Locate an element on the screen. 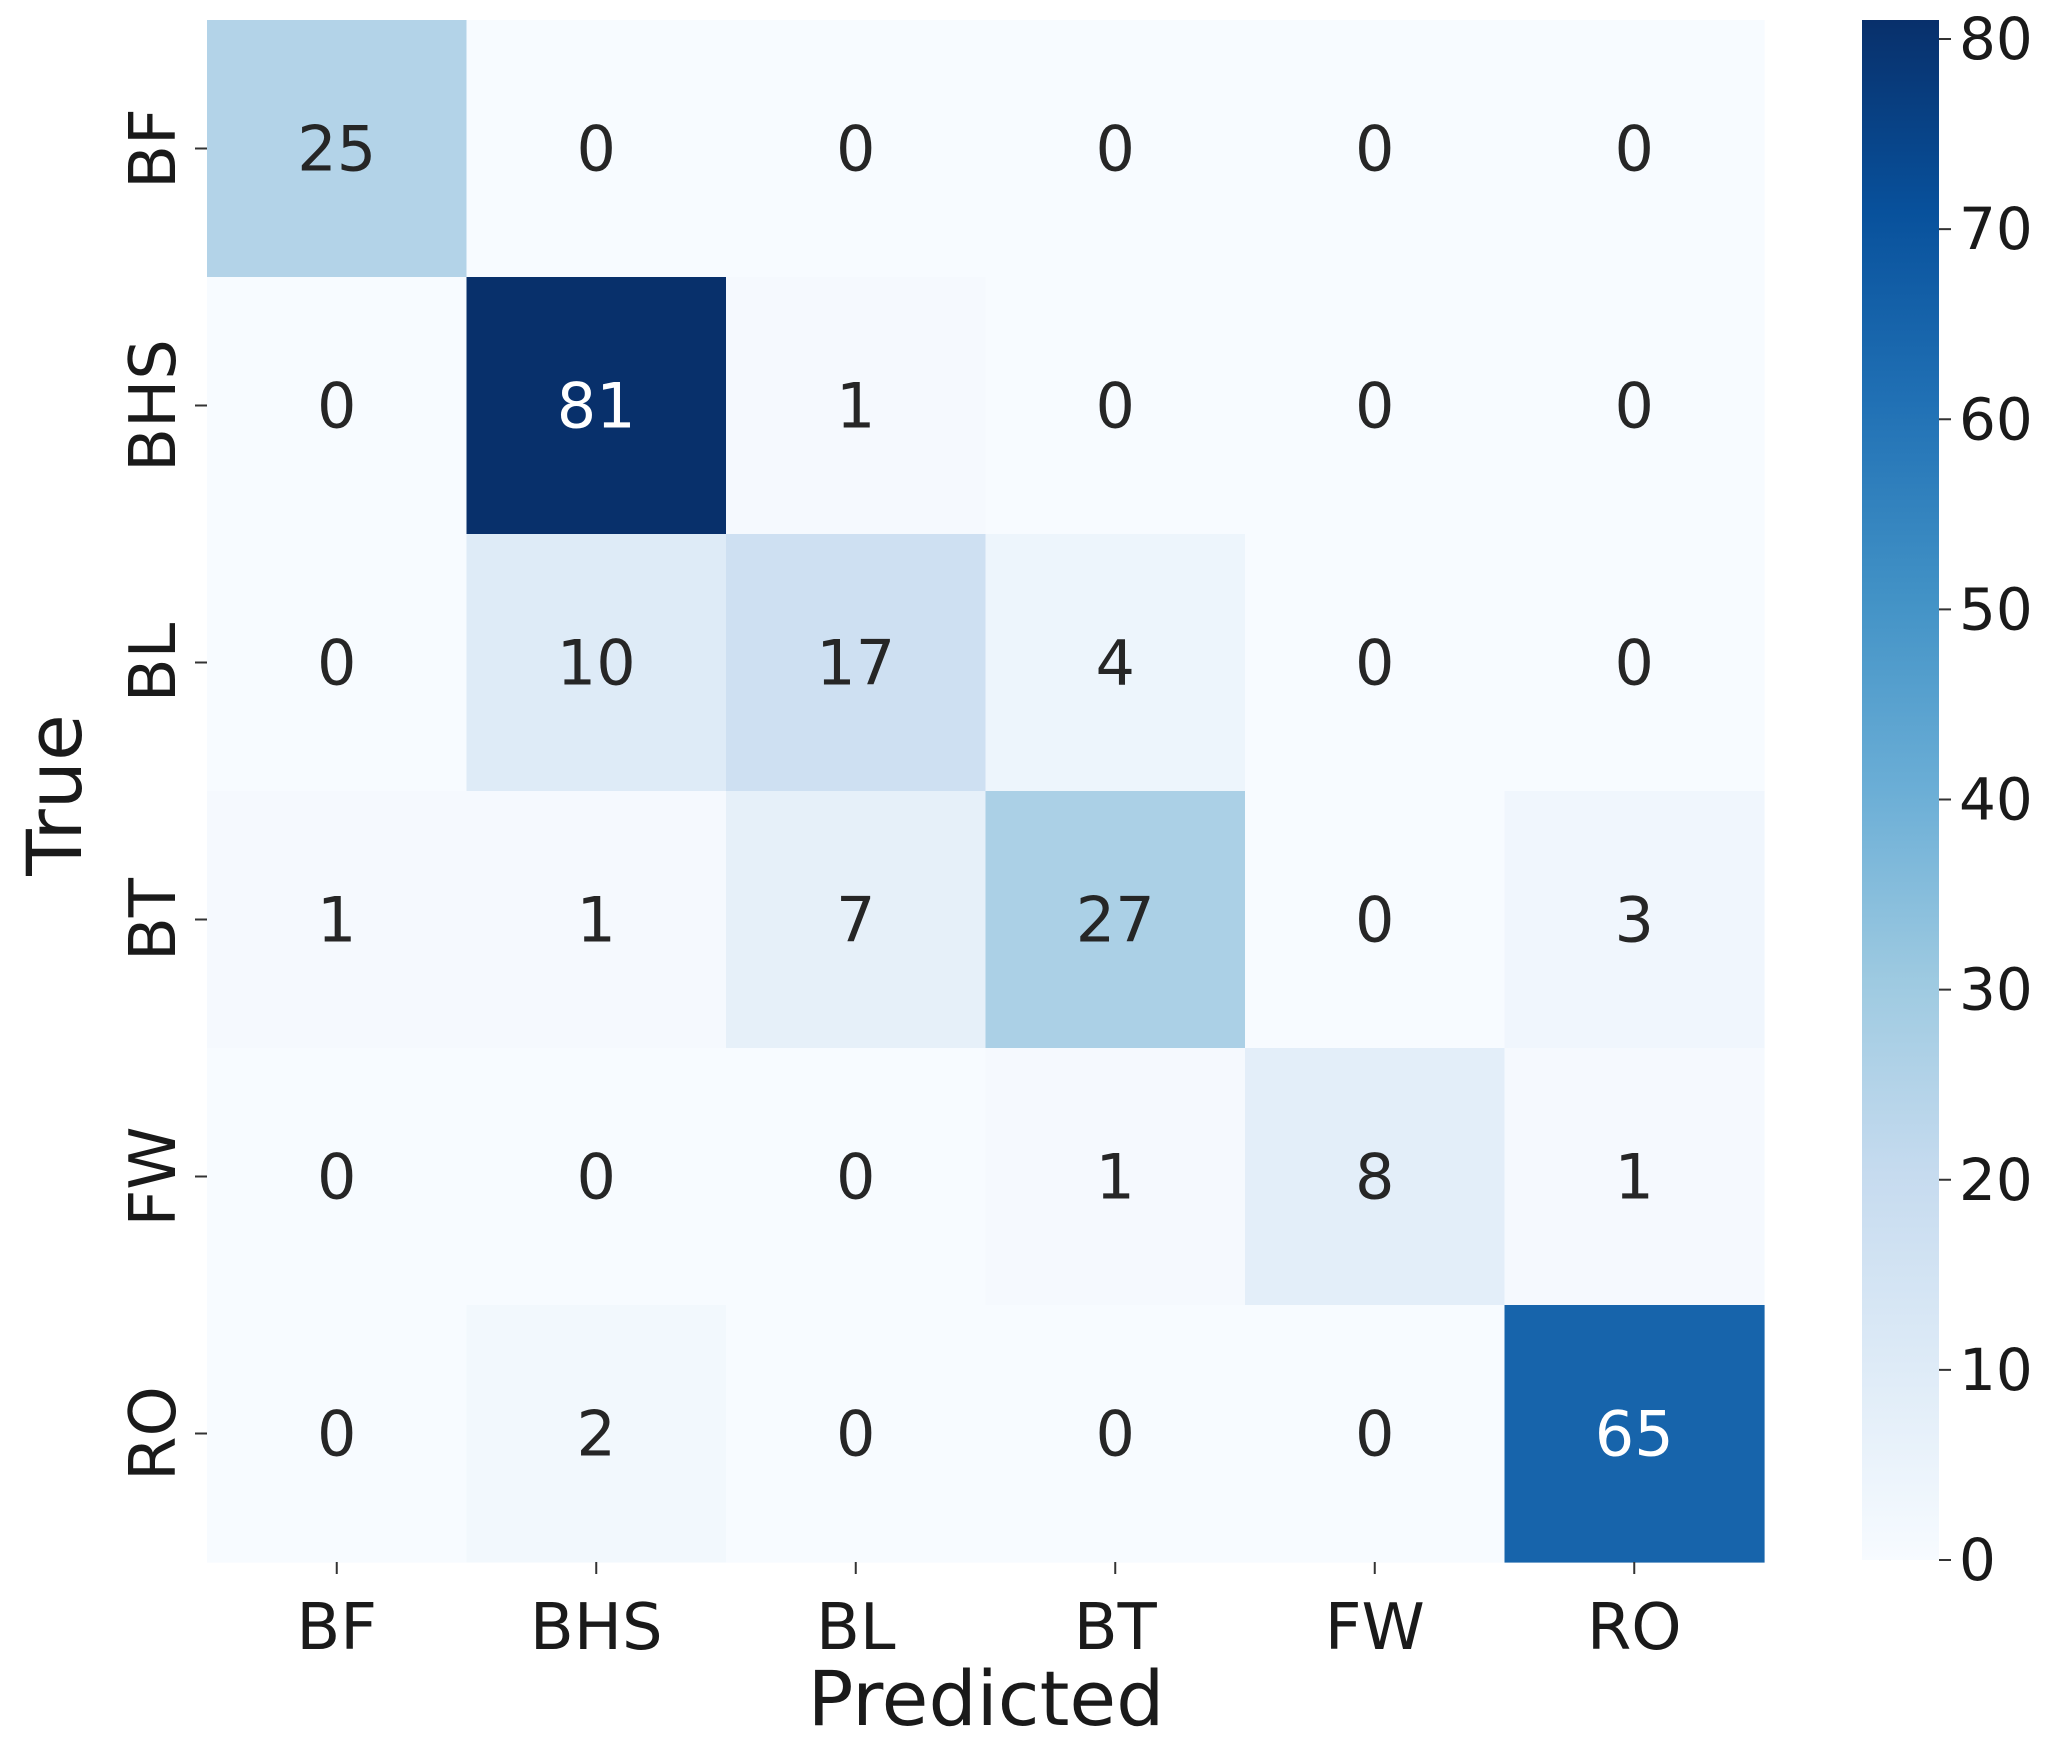 Image resolution: width=2058 pixels, height=1748 pixels. y-tick-label: FW is located at coordinates (154, 1176).